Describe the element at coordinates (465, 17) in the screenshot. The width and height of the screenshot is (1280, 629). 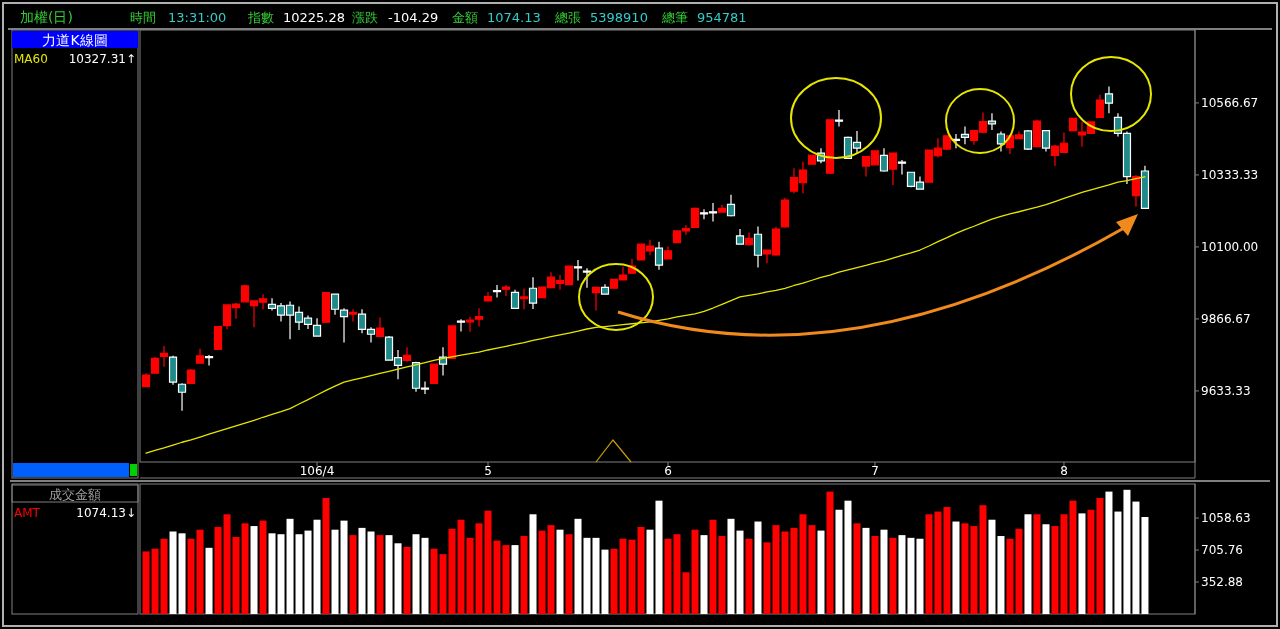
I see `text: 金額` at that location.